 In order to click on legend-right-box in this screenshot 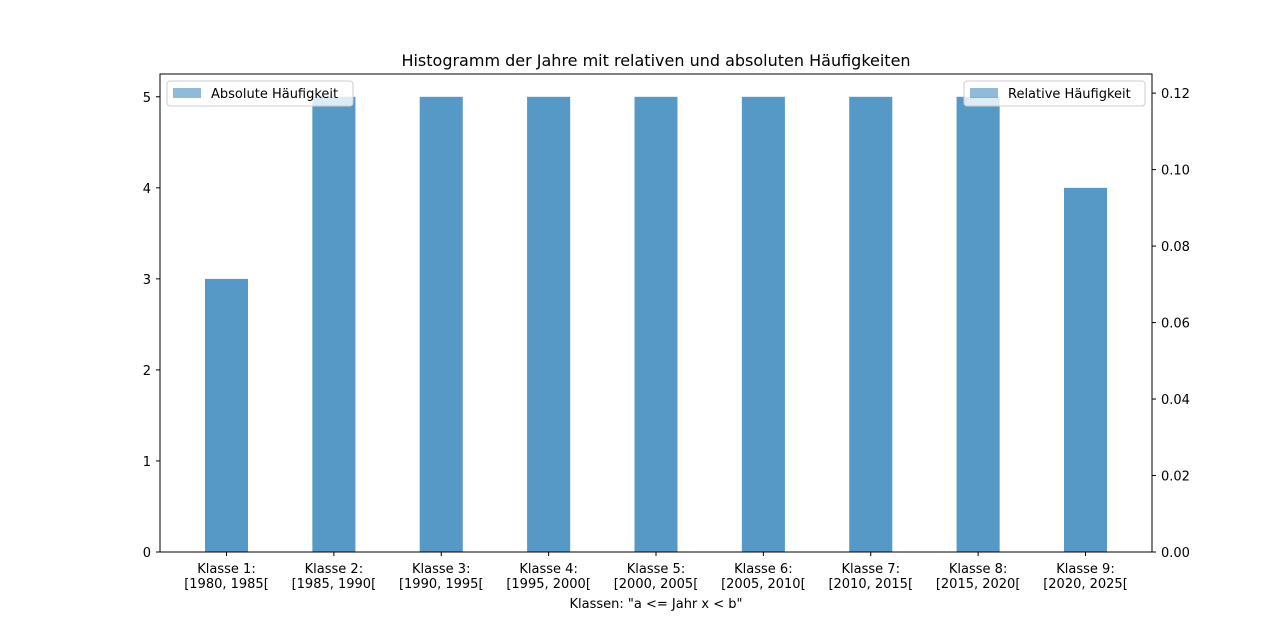, I will do `click(1054, 93)`.